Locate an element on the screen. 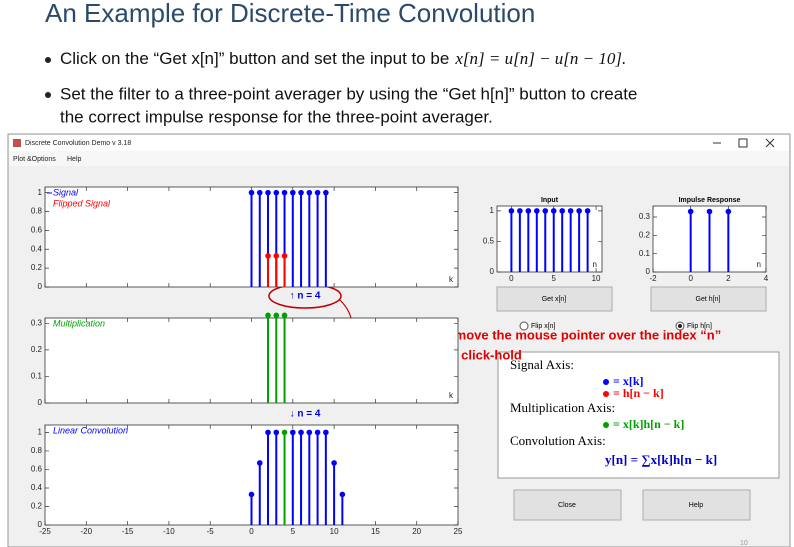  x-tick-label: 10 is located at coordinates (334, 531).